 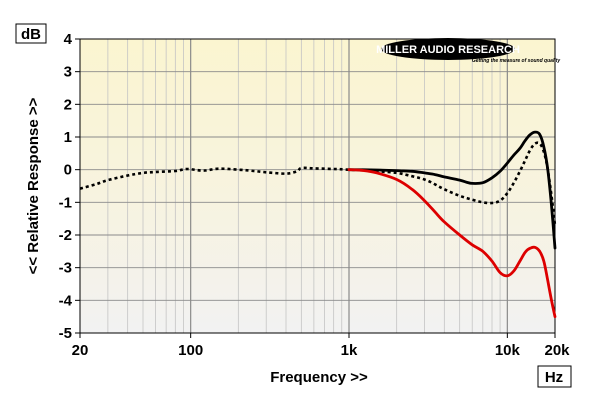 What do you see at coordinates (68, 137) in the screenshot?
I see `y-tick-label: 1` at bounding box center [68, 137].